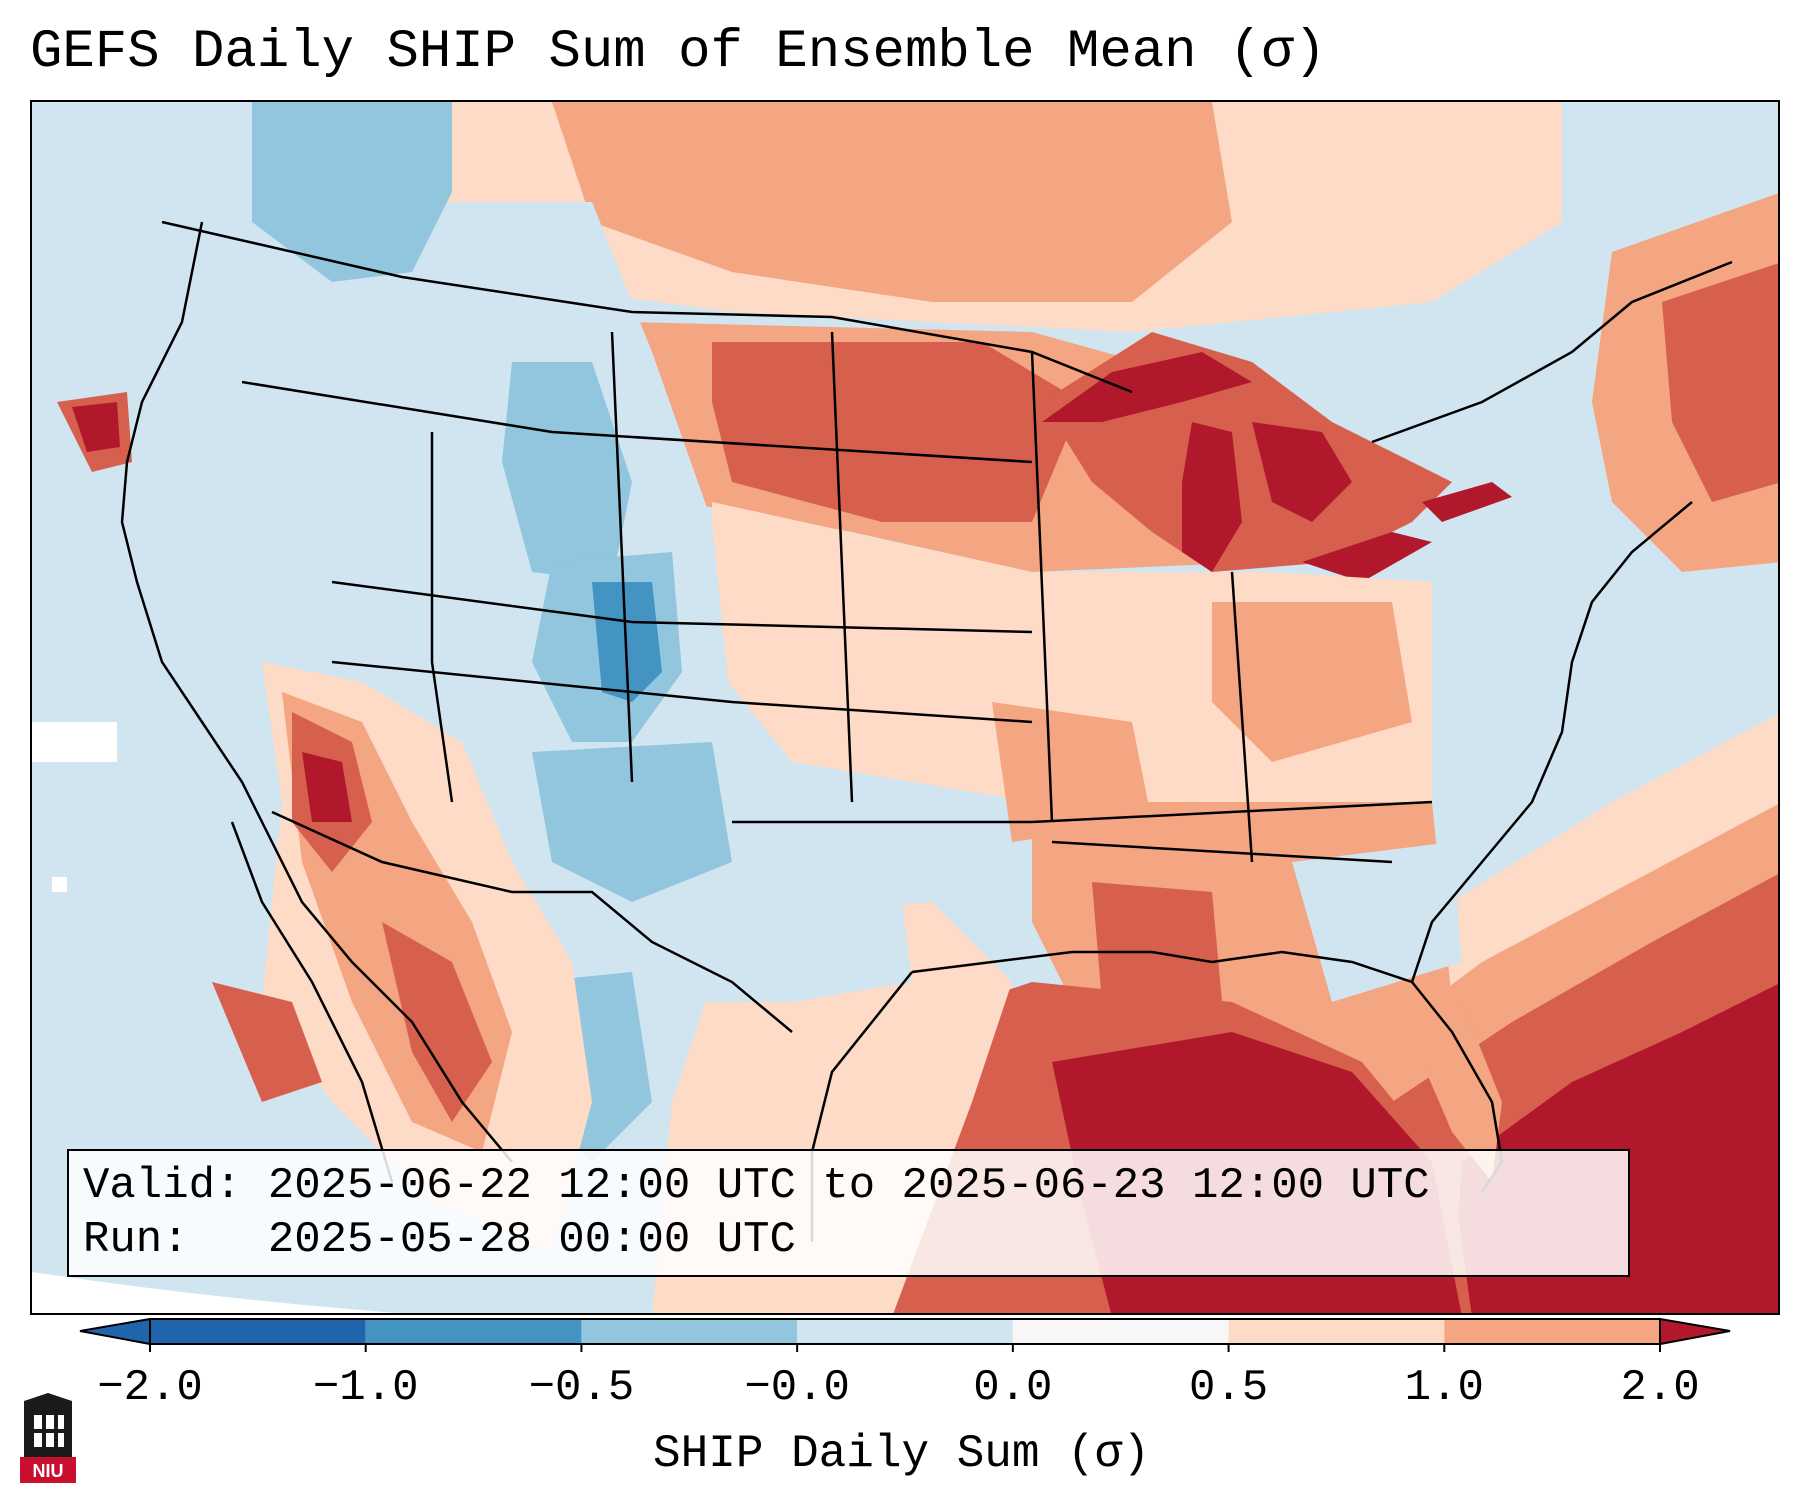  I want to click on region-dakotas-mn, so click(897, 432).